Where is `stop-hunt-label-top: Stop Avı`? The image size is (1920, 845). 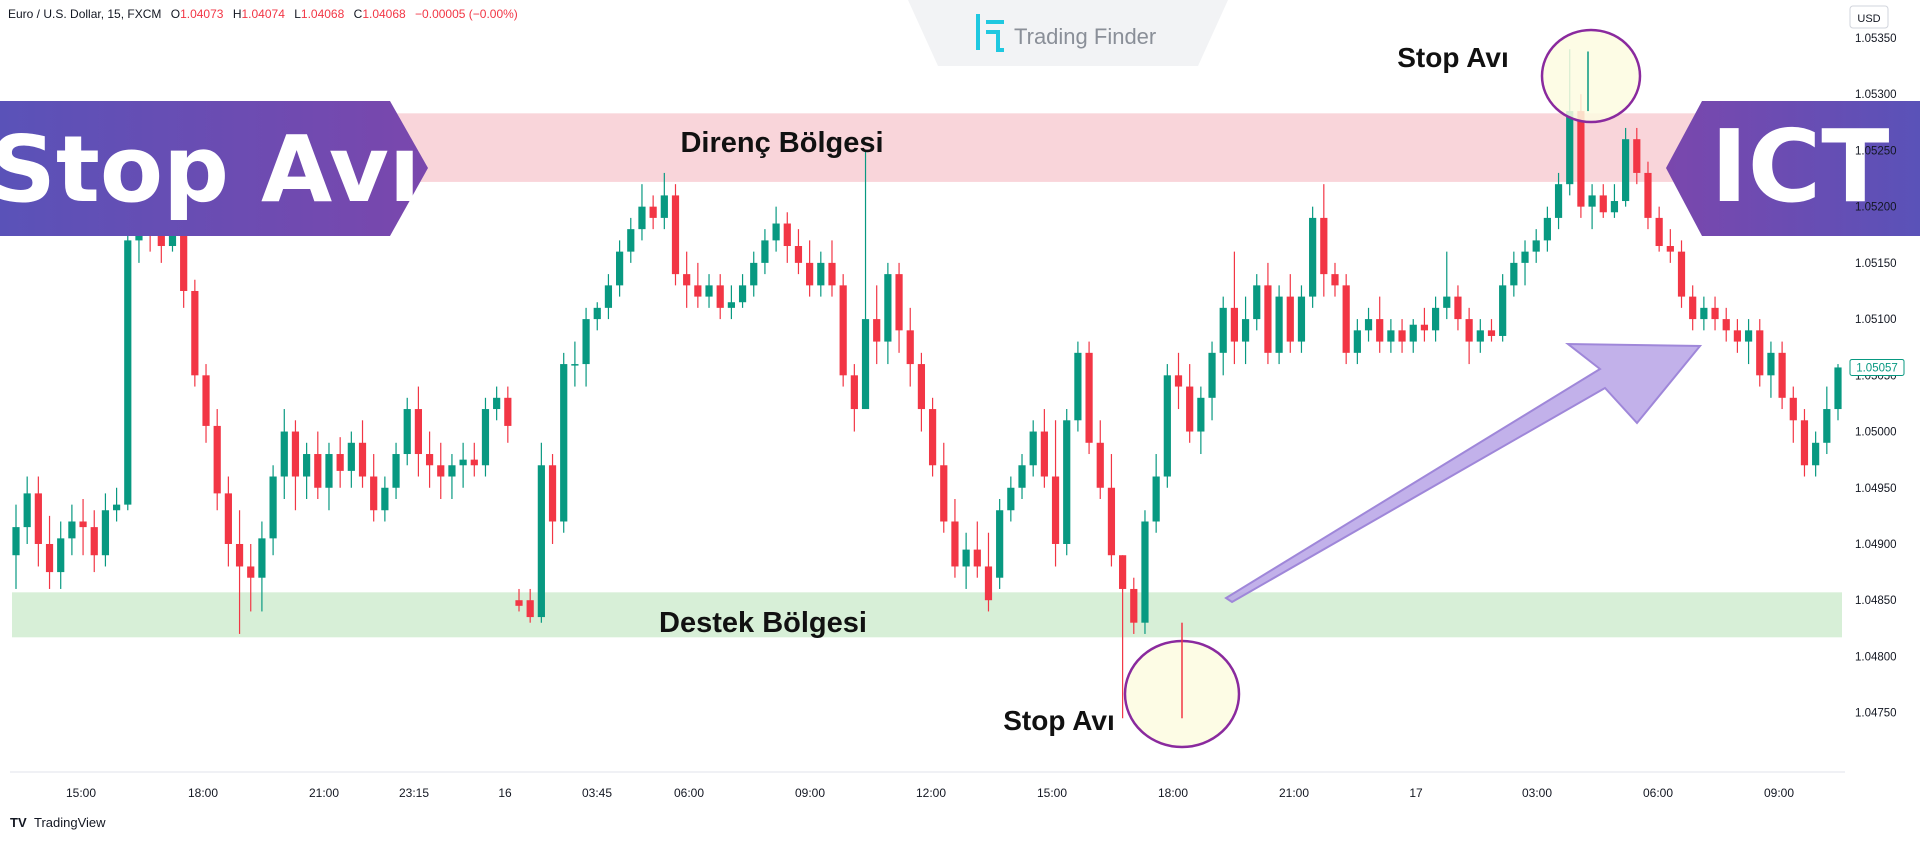 stop-hunt-label-top: Stop Avı is located at coordinates (1452, 57).